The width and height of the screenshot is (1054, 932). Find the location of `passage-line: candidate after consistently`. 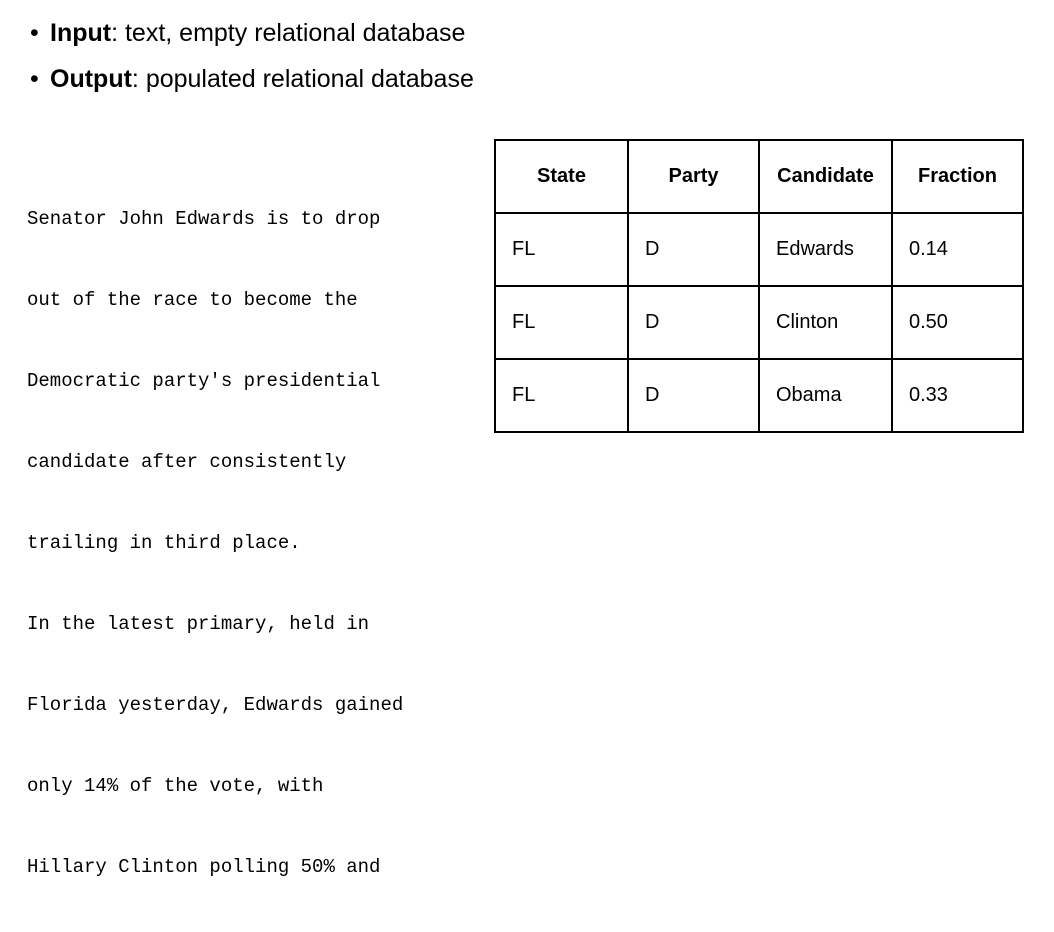

passage-line: candidate after consistently is located at coordinates (187, 462).